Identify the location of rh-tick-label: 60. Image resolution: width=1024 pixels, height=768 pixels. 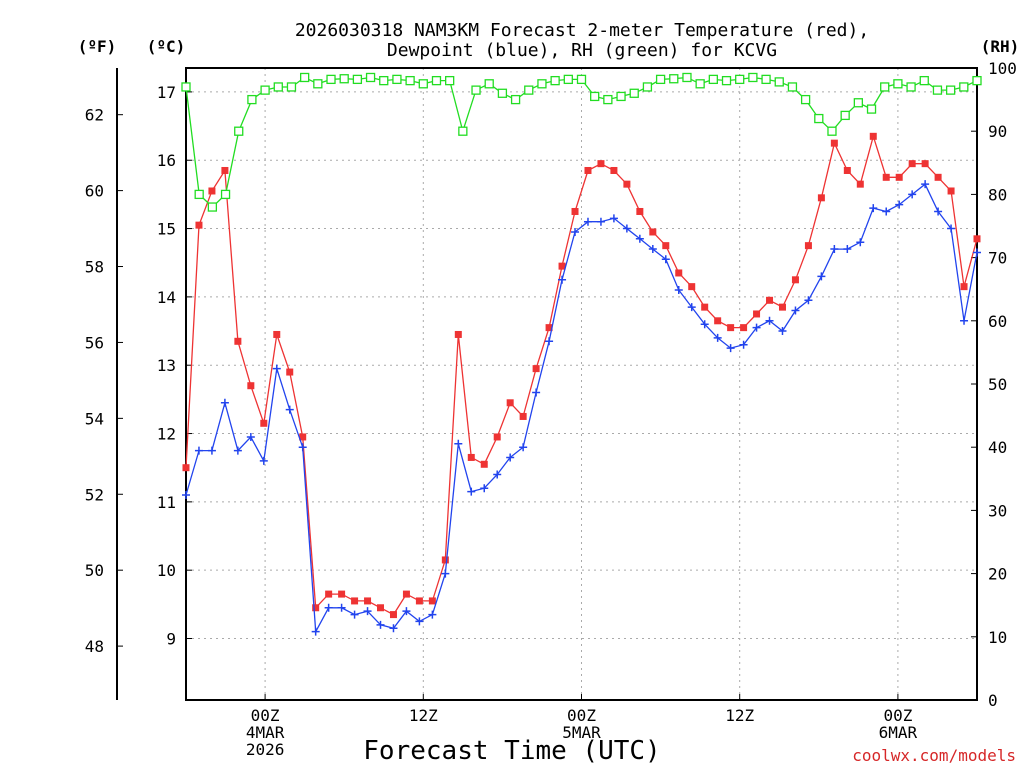
(997, 321).